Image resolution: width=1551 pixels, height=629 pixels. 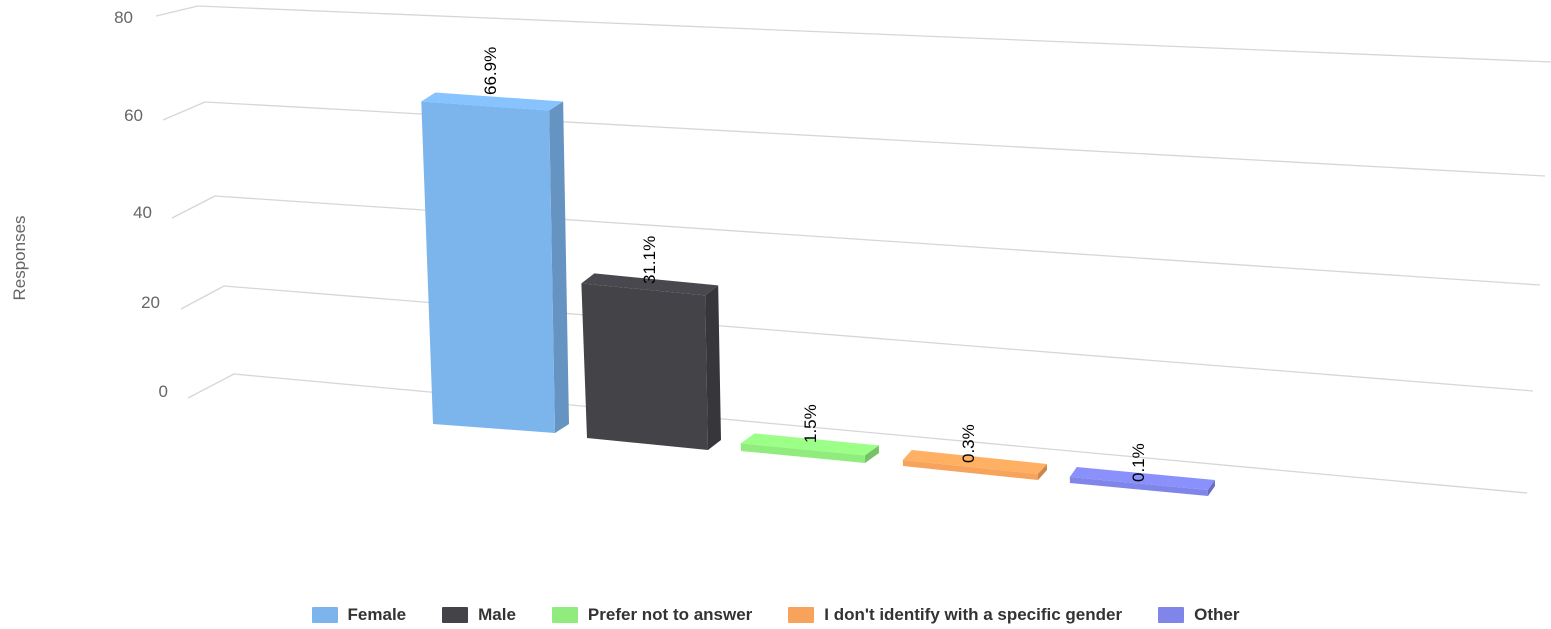 What do you see at coordinates (163, 391) in the screenshot?
I see `y-tick-label: 0` at bounding box center [163, 391].